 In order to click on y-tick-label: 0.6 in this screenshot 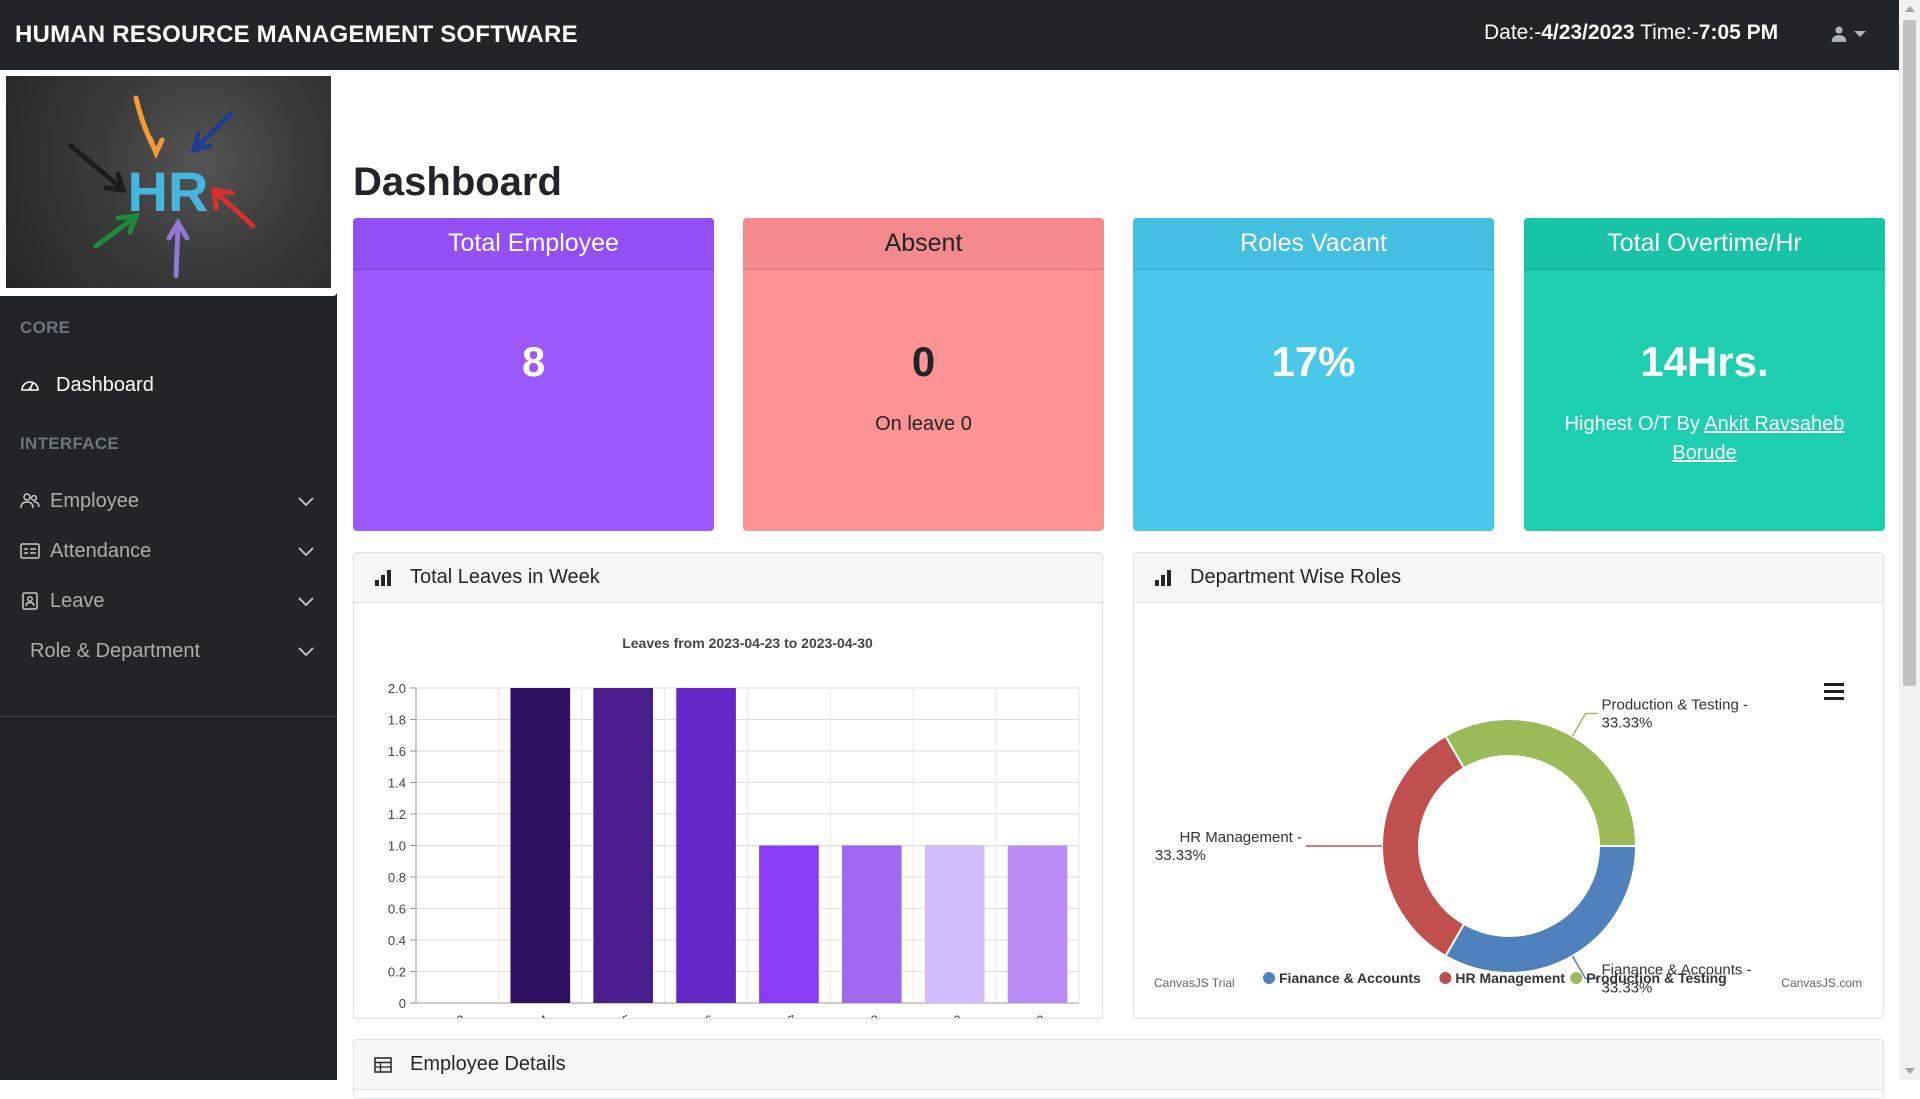, I will do `click(397, 909)`.